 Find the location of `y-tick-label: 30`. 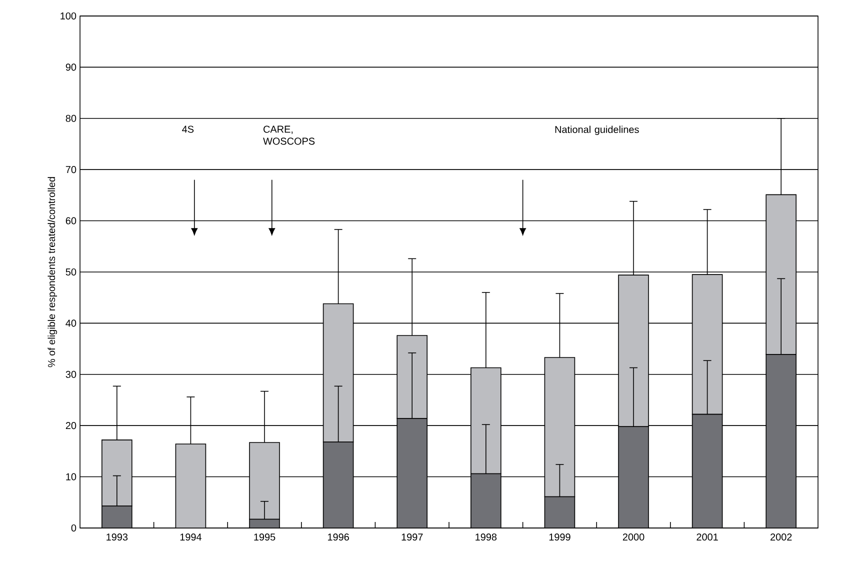

y-tick-label: 30 is located at coordinates (71, 374).